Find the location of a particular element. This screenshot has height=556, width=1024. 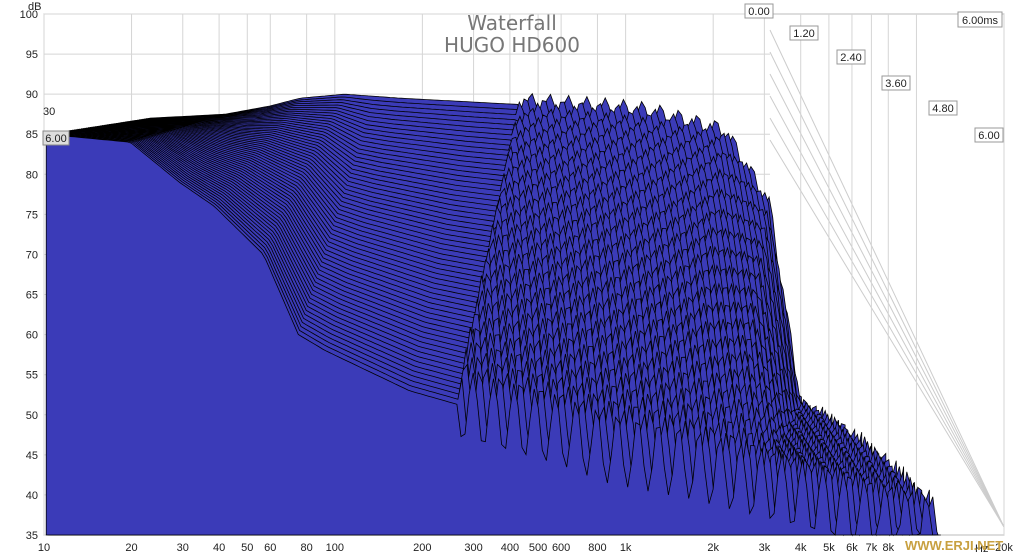

time-tick-label: 3.60 is located at coordinates (895, 84).